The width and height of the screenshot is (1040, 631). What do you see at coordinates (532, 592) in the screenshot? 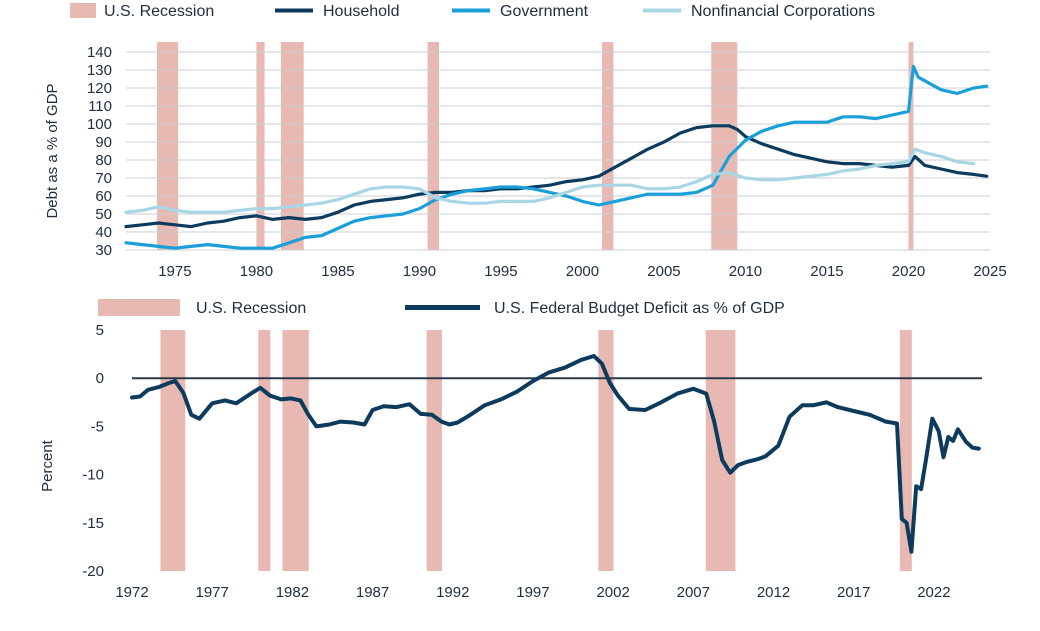
I see `x-tick-1997: 1997` at bounding box center [532, 592].